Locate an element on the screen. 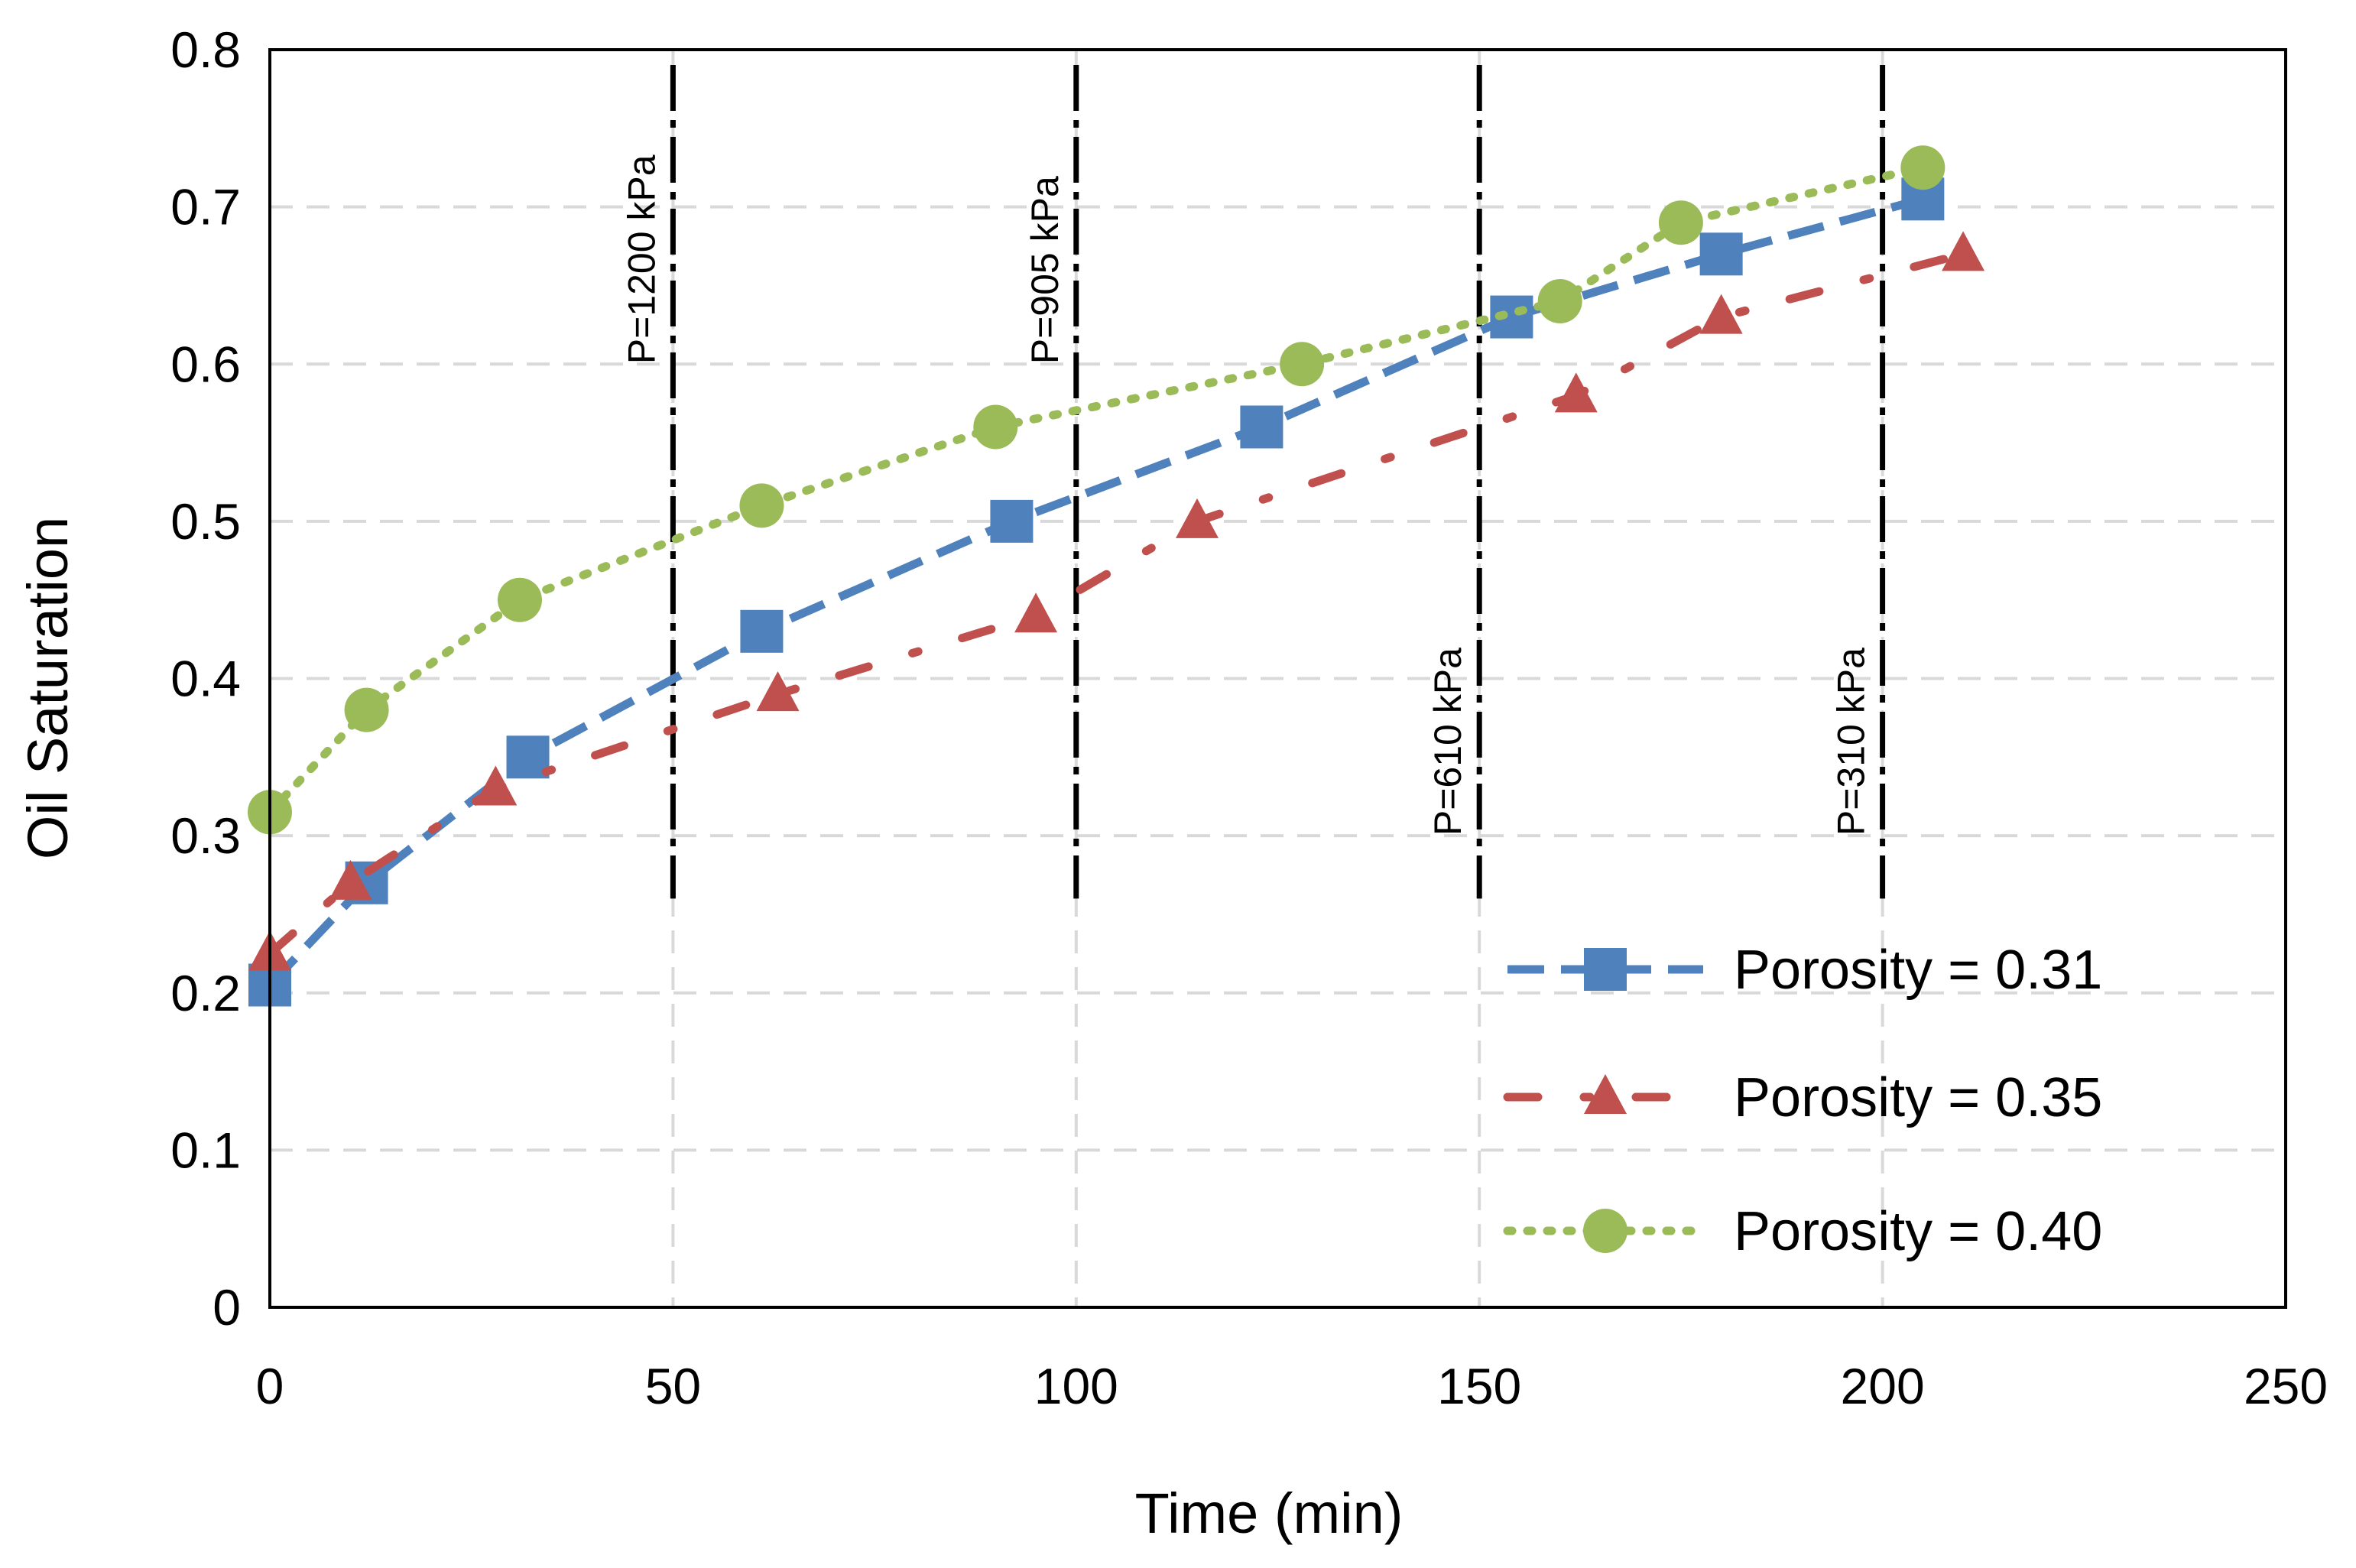 Image resolution: width=2356 pixels, height=1568 pixels. y-tick-label: 0.2 is located at coordinates (206, 993).